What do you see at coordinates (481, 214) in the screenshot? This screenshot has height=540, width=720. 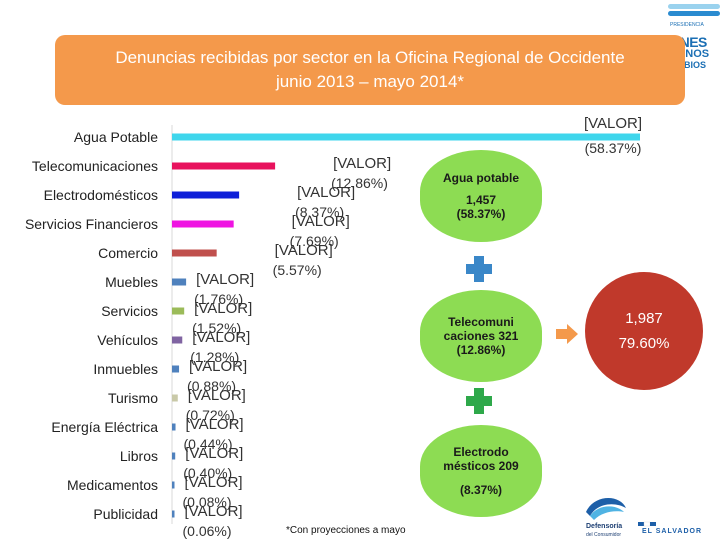 I see `summary-box-line: (58.37%)` at bounding box center [481, 214].